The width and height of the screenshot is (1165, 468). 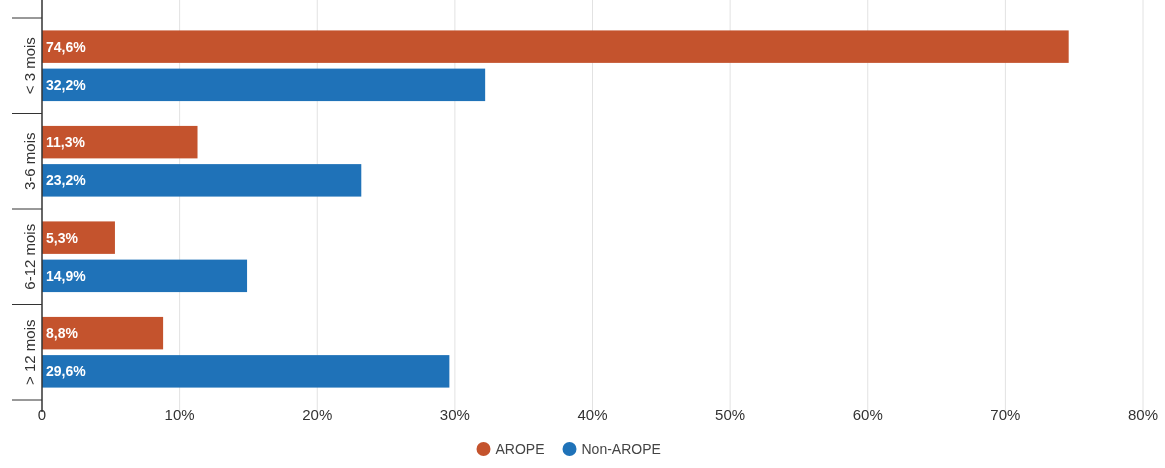 I want to click on x-tick-label: 70%, so click(x=1005, y=414).